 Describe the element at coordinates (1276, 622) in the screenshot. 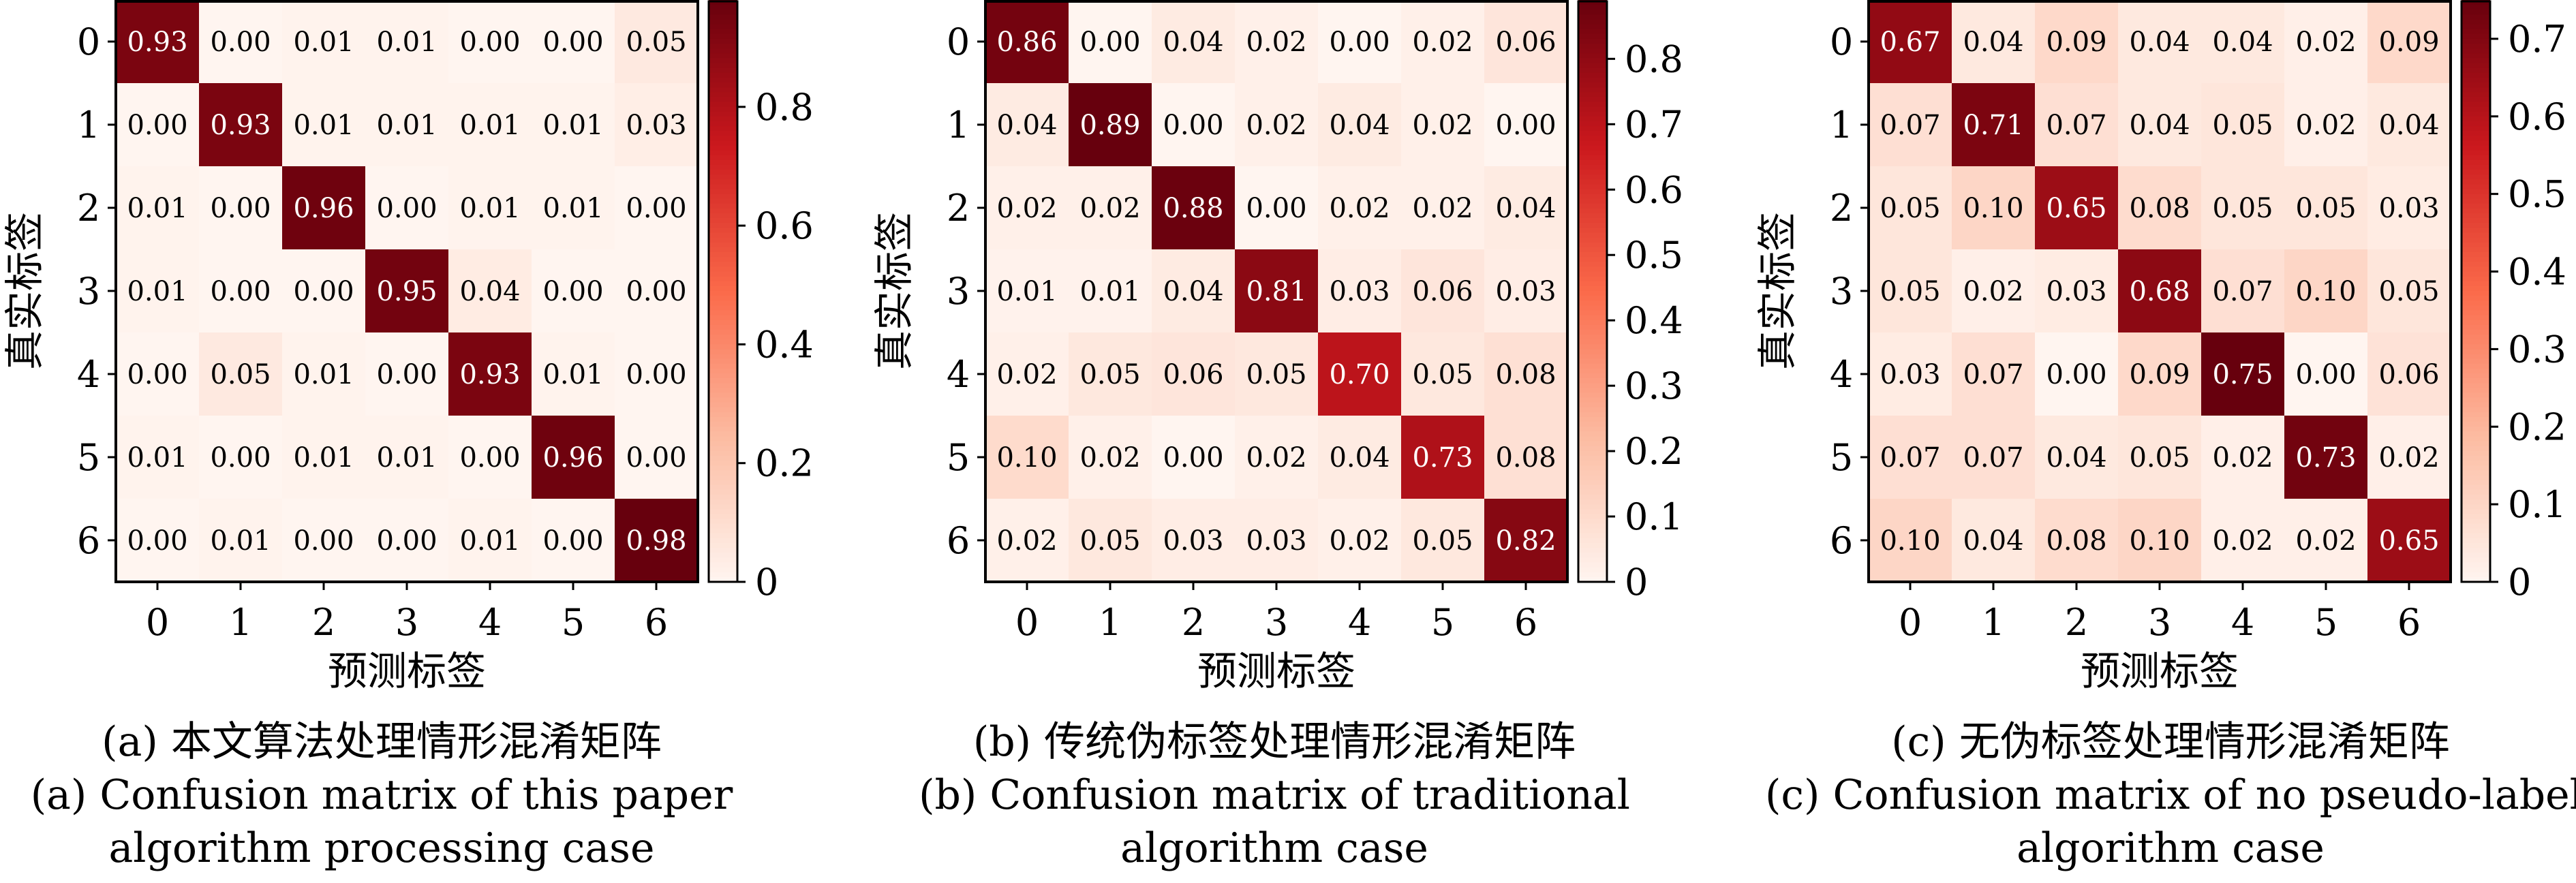

I see `x-tick-label: 3` at that location.